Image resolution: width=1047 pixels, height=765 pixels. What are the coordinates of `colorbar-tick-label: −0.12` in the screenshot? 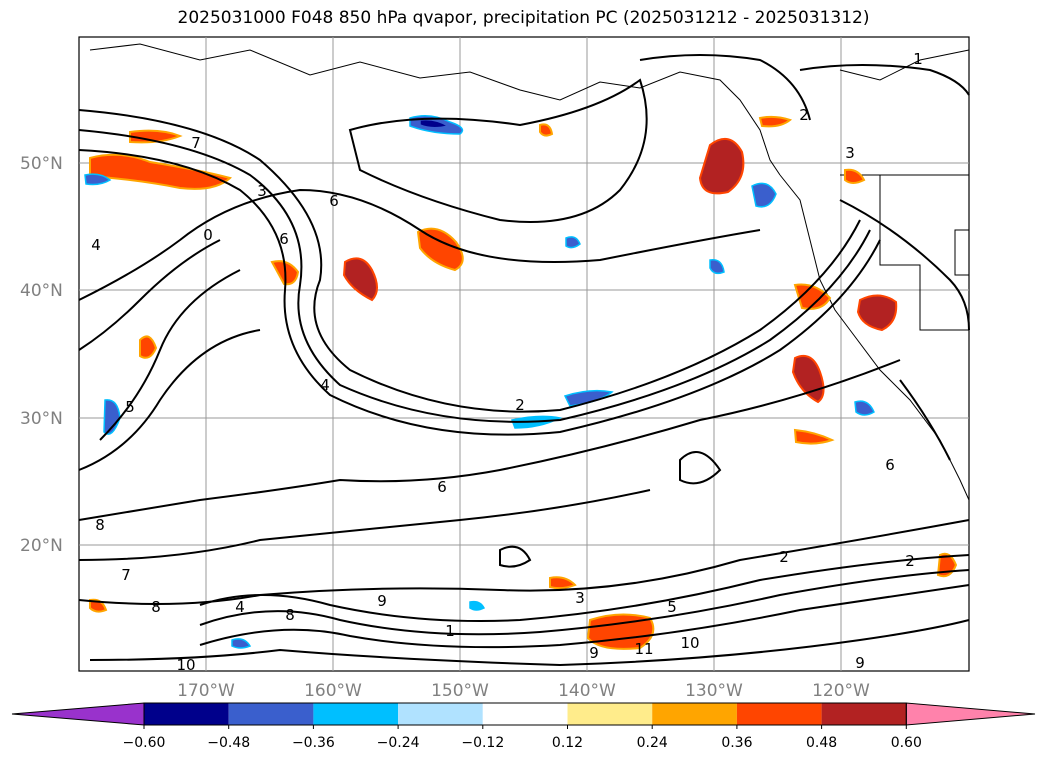 It's located at (482, 743).